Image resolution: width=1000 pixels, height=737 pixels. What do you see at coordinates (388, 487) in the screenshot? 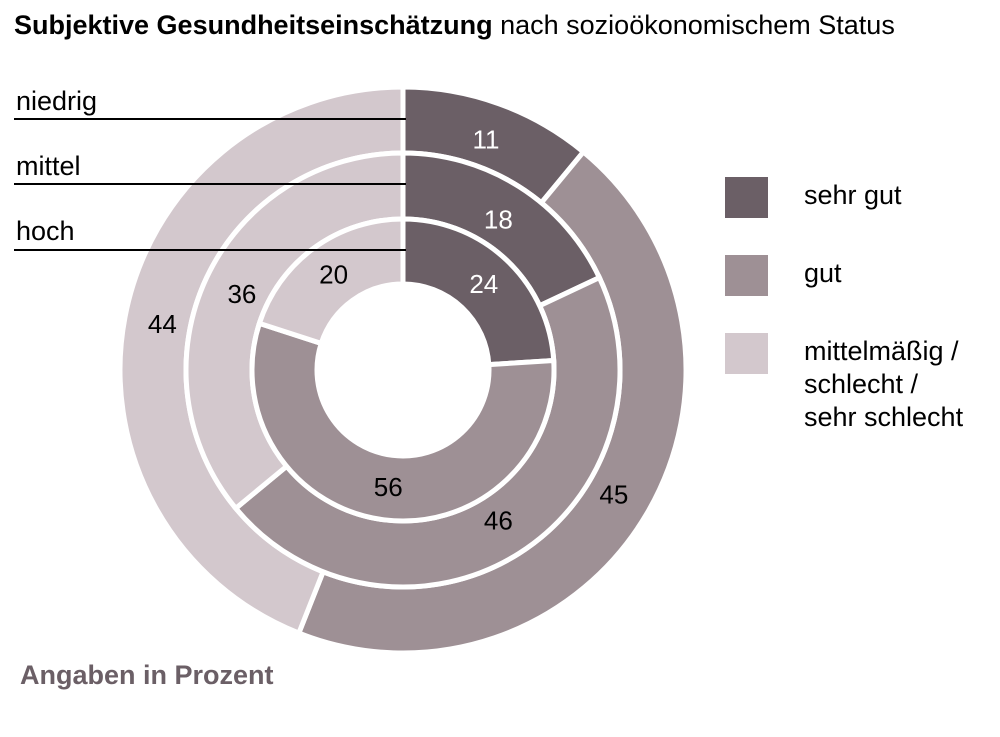
I see `value-label-hoch-gut: 56` at bounding box center [388, 487].